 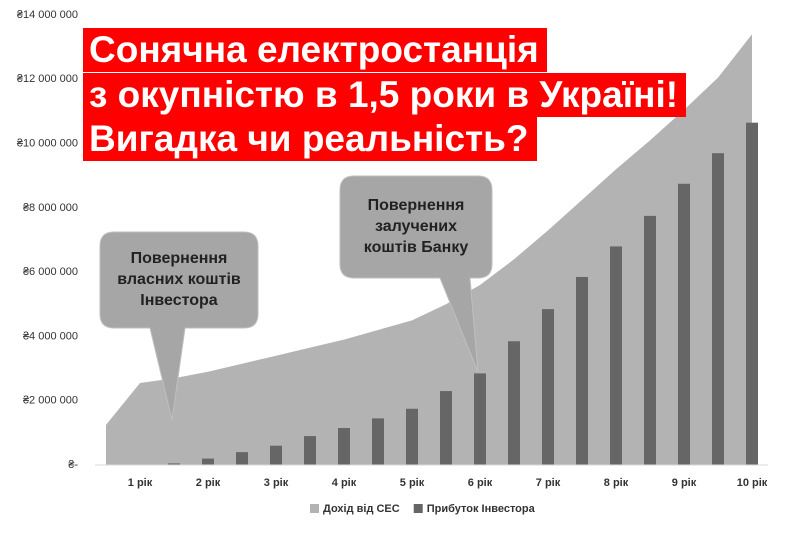 I want to click on x-tick-label: 2 рік, so click(x=208, y=483).